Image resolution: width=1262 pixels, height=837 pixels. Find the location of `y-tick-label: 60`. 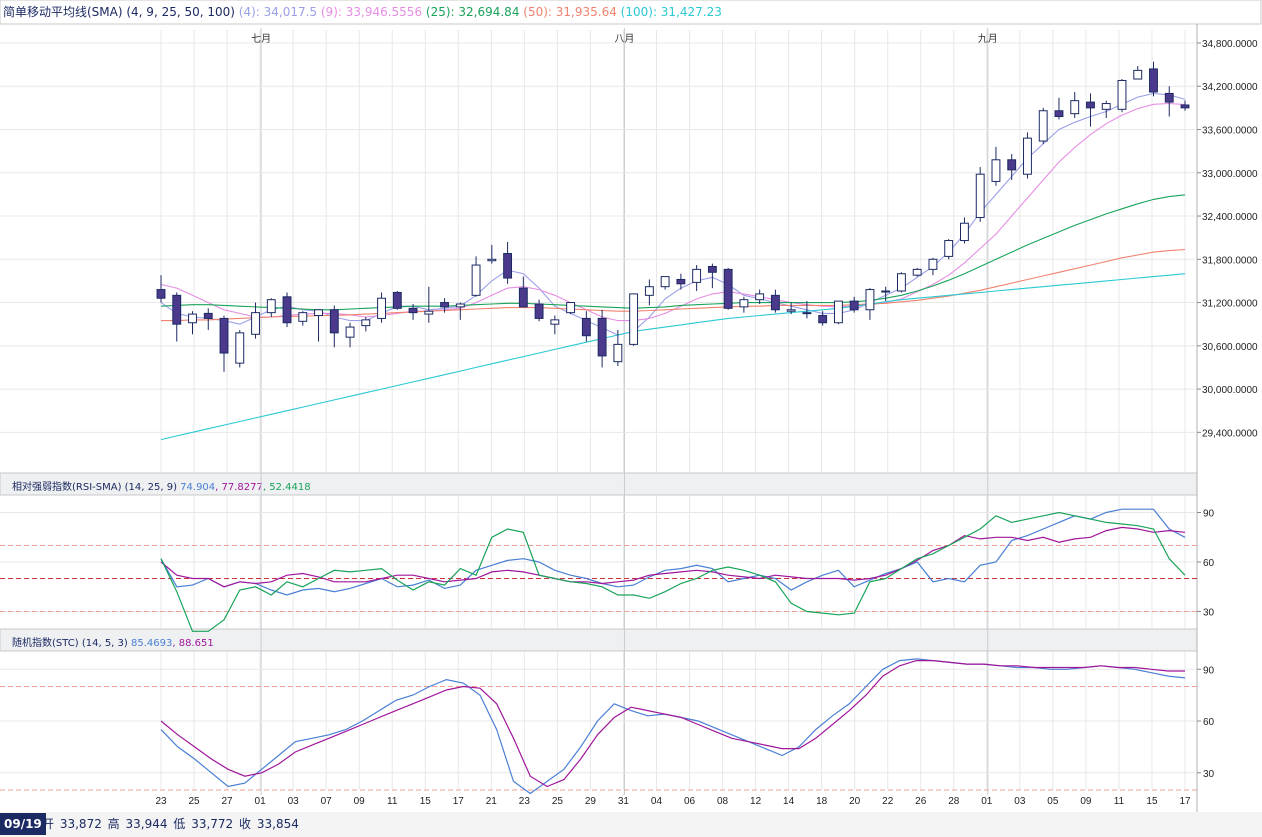

y-tick-label: 60 is located at coordinates (1209, 563).